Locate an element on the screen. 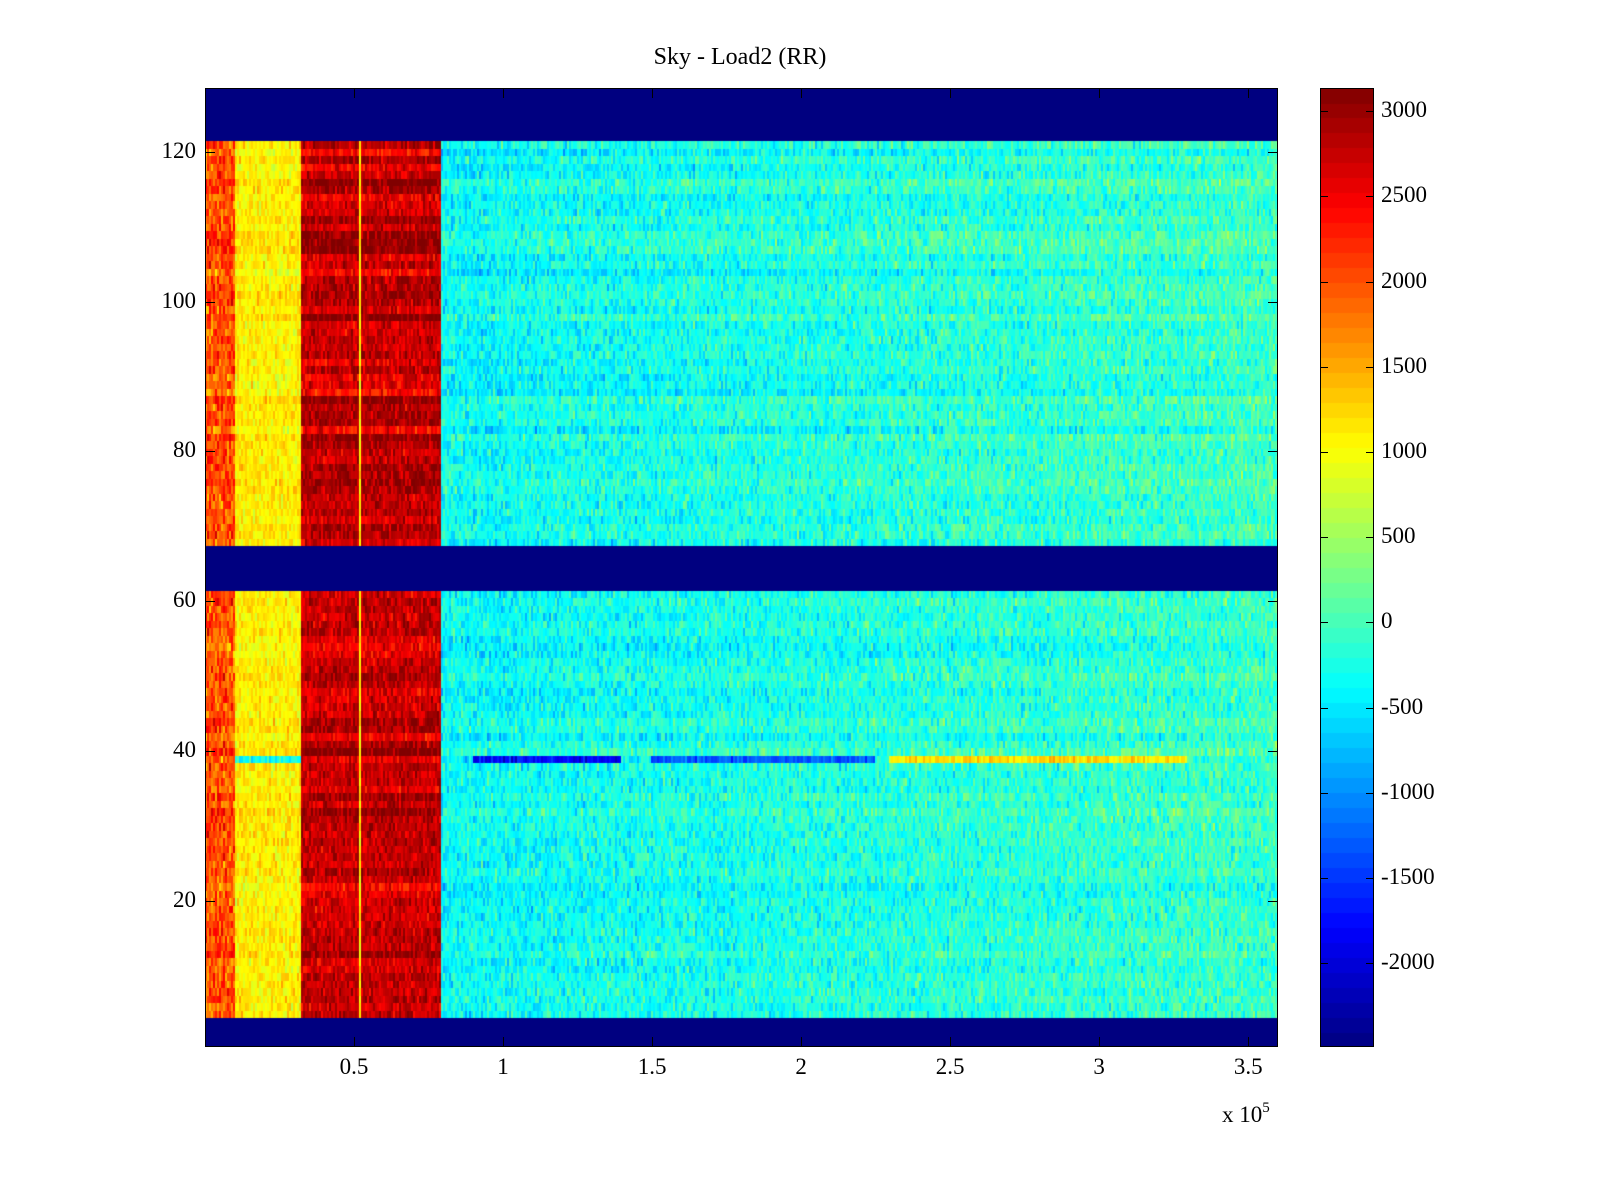 The image size is (1600, 1200). x-tick-label: 1 is located at coordinates (503, 1066).